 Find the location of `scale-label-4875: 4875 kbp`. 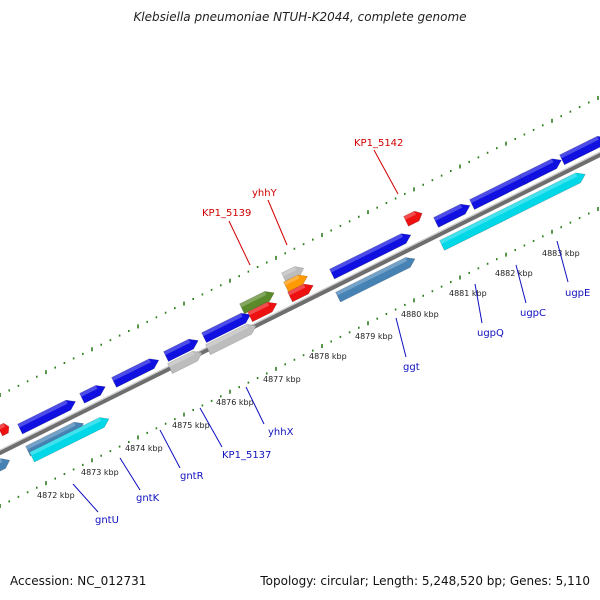

scale-label-4875: 4875 kbp is located at coordinates (191, 425).